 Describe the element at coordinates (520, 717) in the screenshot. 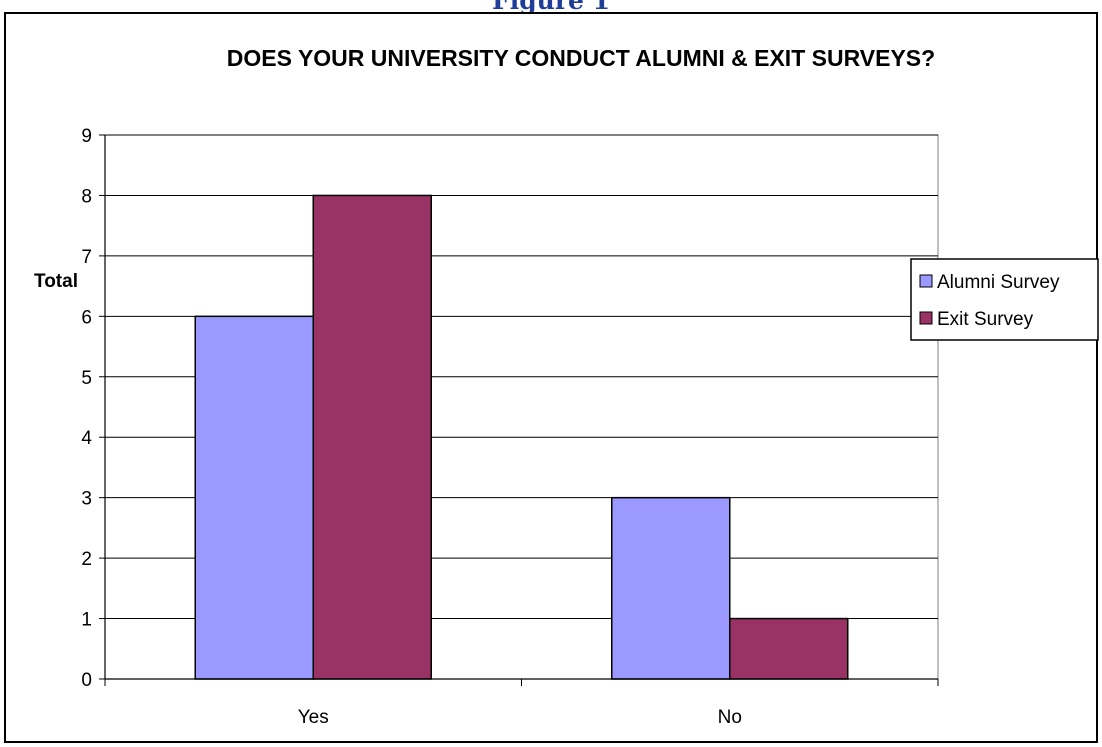

I see `x-tick-labels: Yes No` at that location.